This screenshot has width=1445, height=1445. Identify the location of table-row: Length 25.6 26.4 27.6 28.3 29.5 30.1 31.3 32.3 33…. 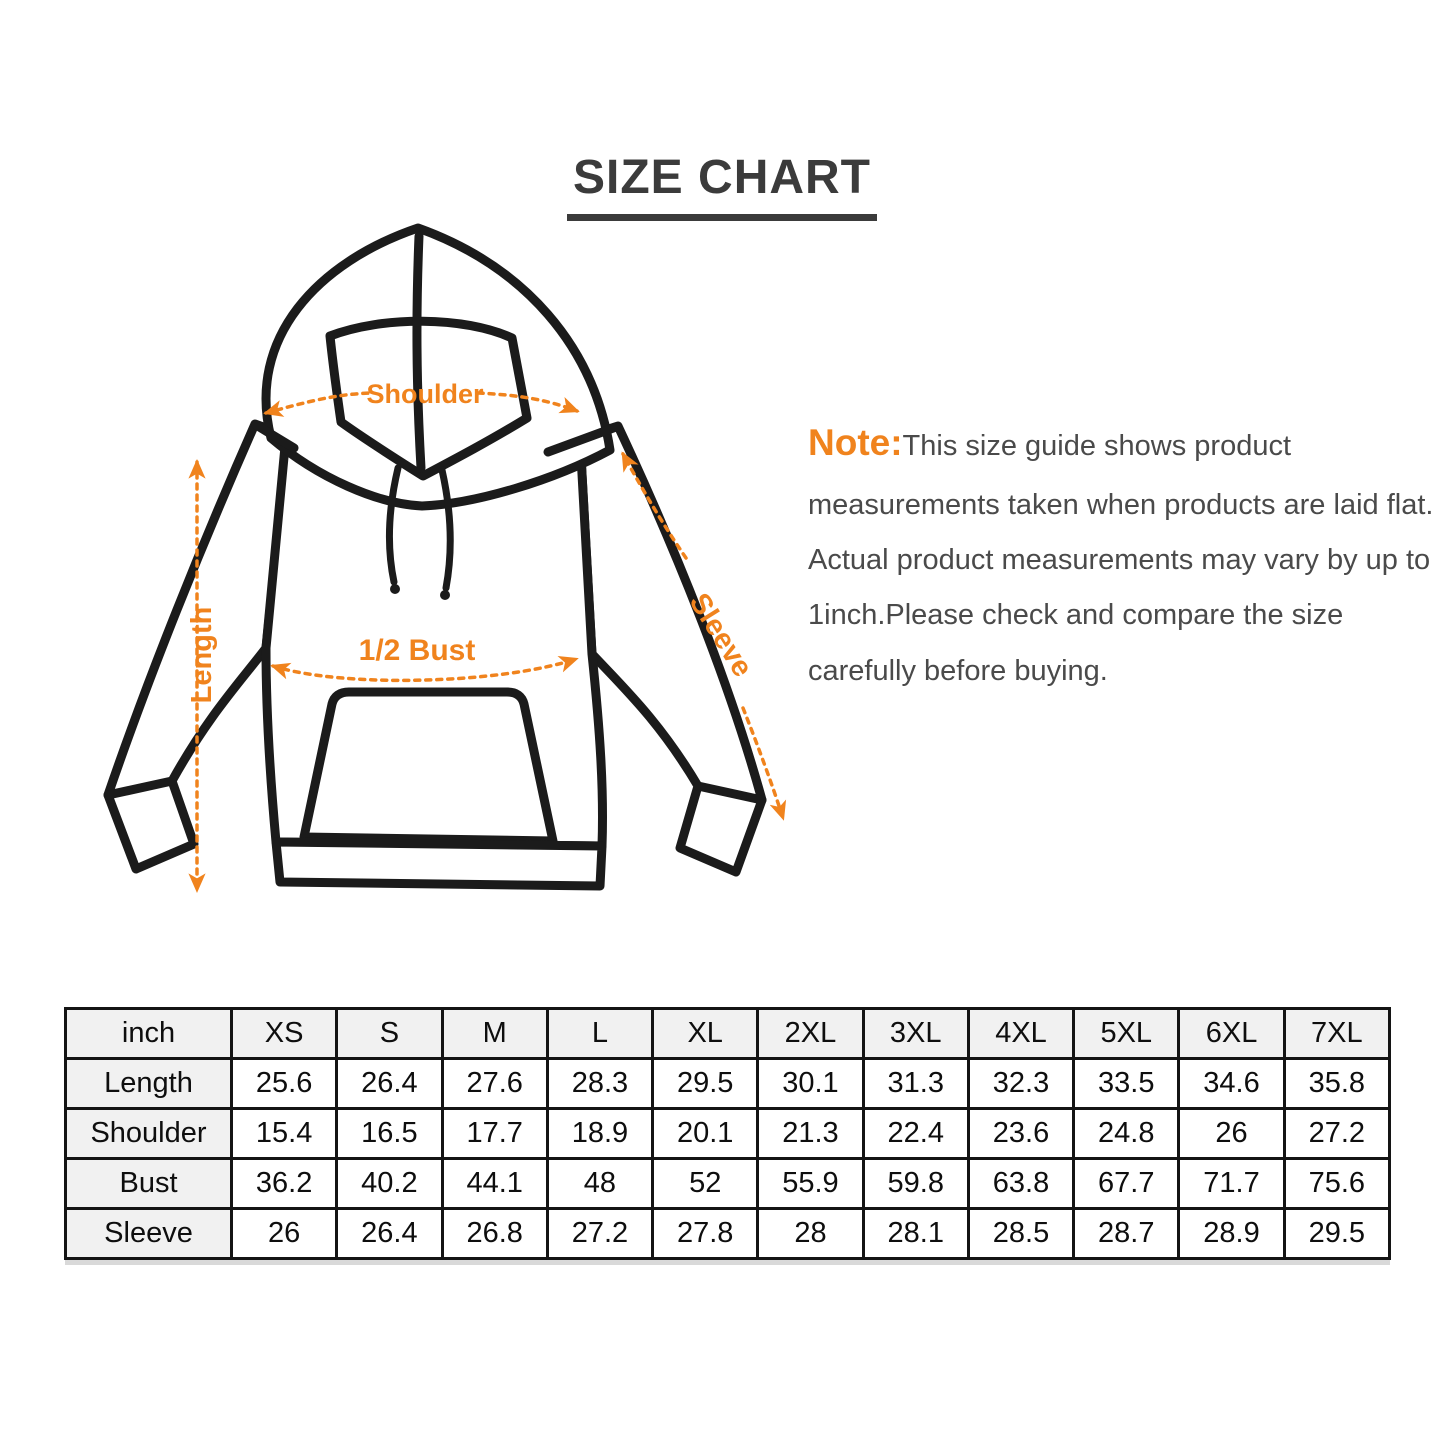
(728, 1083).